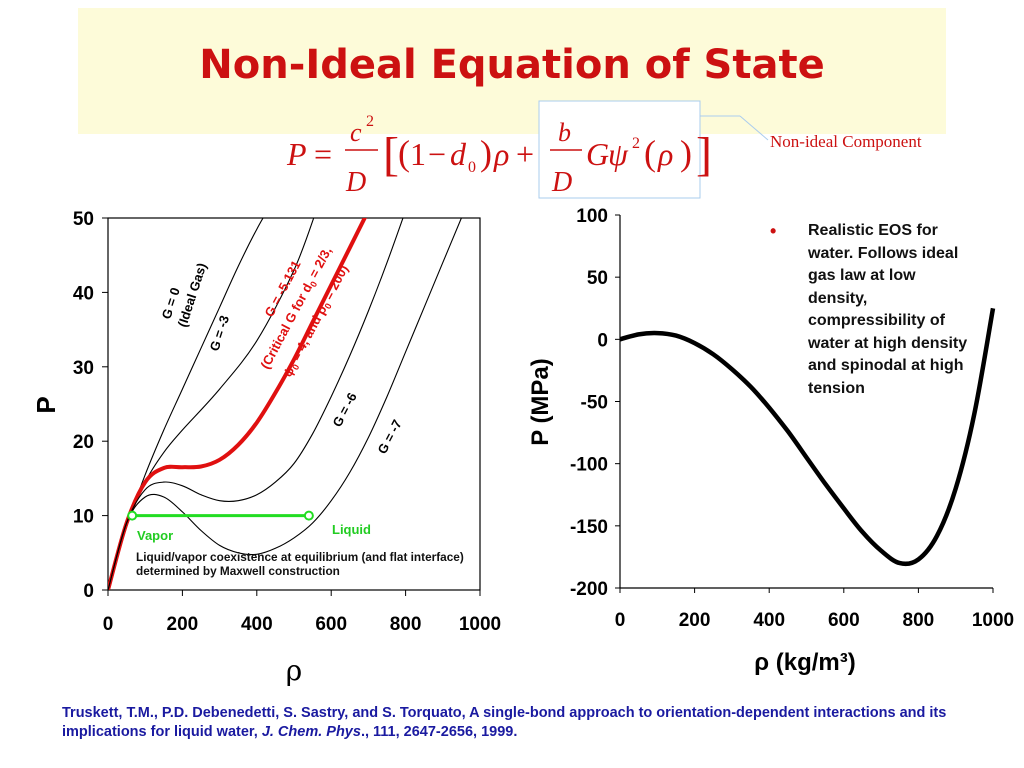  What do you see at coordinates (294, 670) in the screenshot?
I see `left-xlabel: ρ` at bounding box center [294, 670].